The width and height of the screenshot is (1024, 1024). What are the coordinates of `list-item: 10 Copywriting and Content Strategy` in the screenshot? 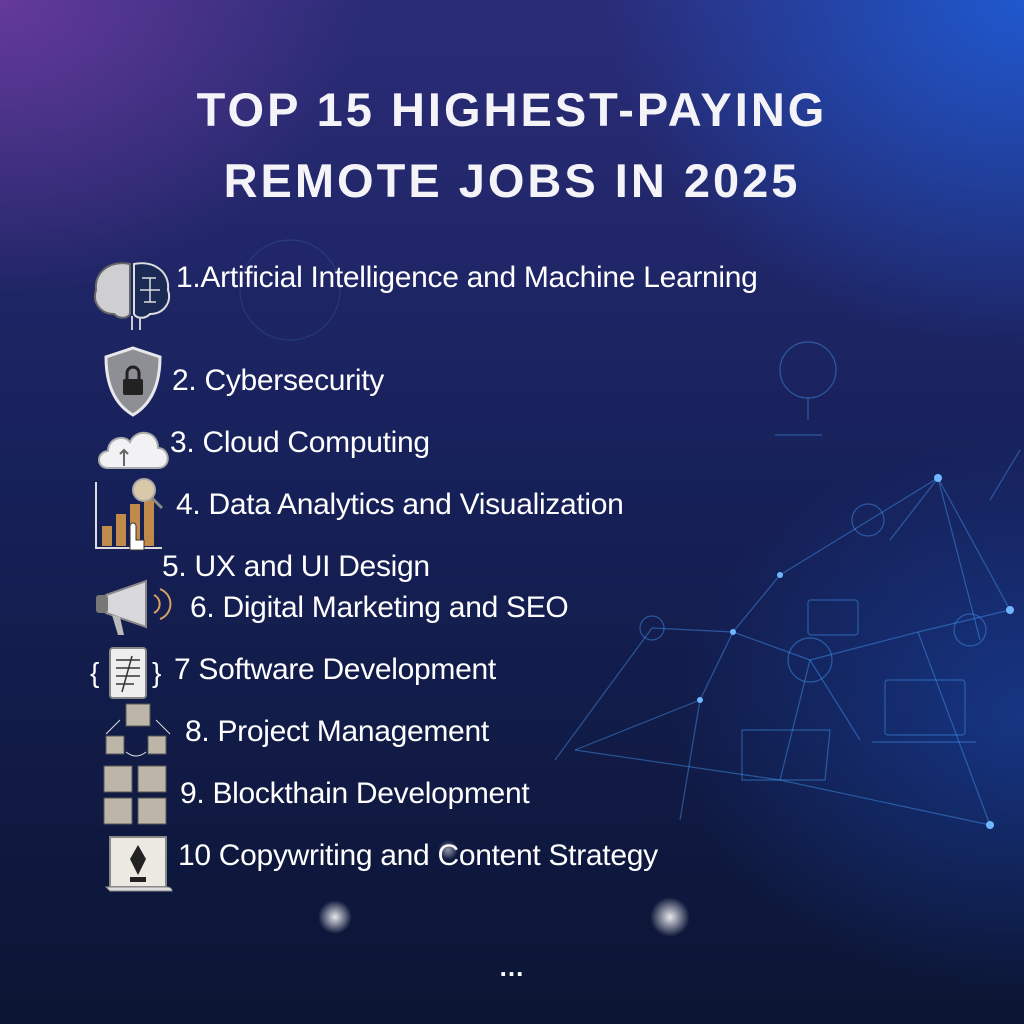 It's located at (418, 855).